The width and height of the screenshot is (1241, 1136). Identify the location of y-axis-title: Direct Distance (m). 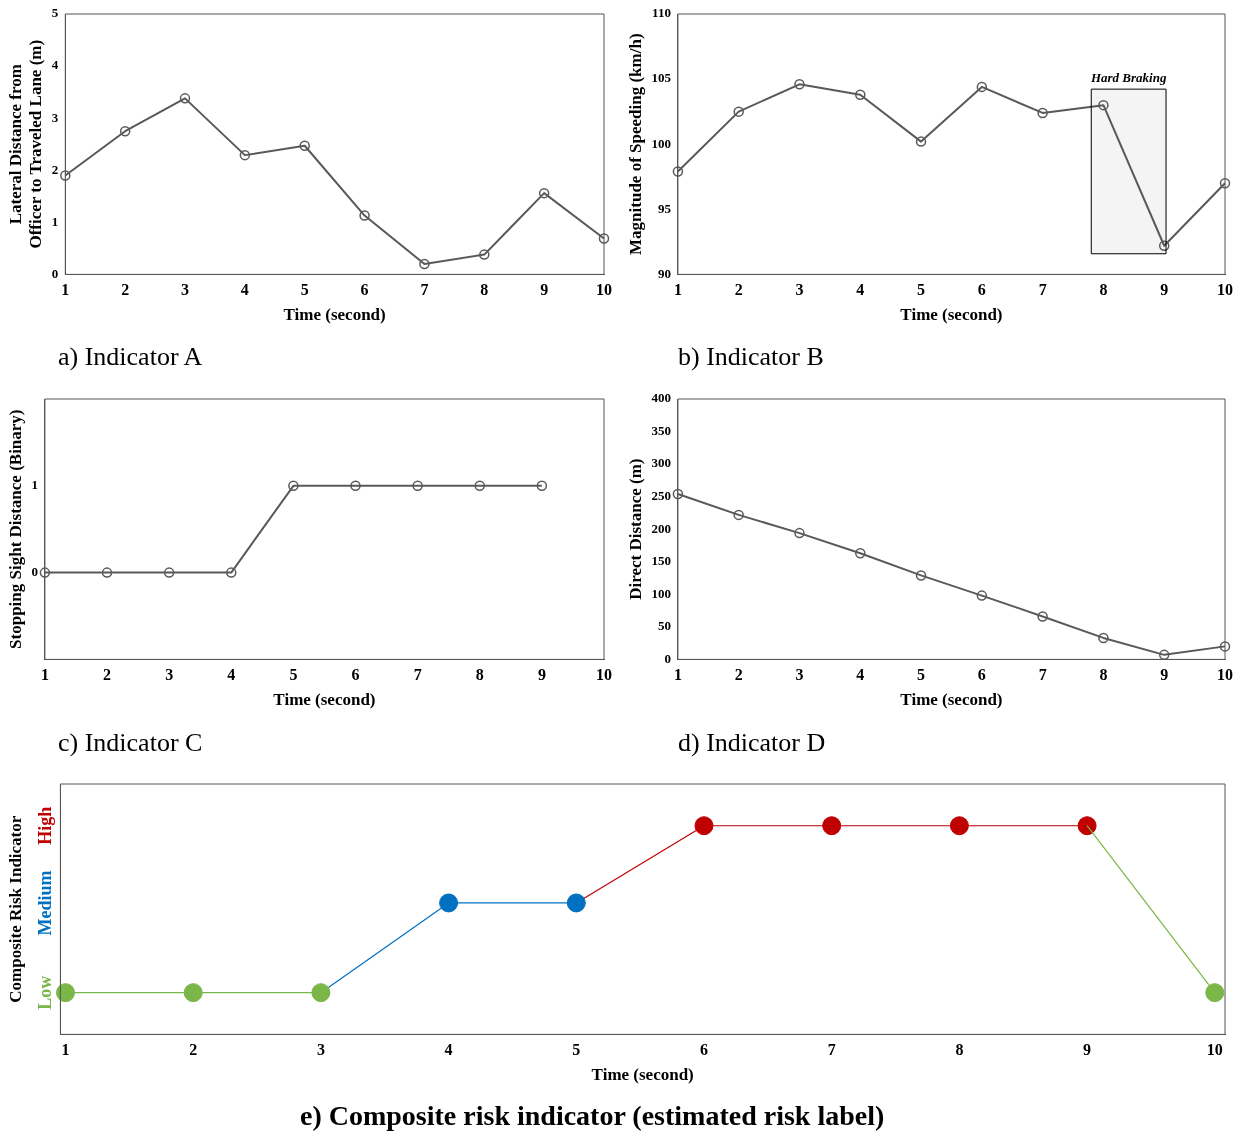
(635, 529).